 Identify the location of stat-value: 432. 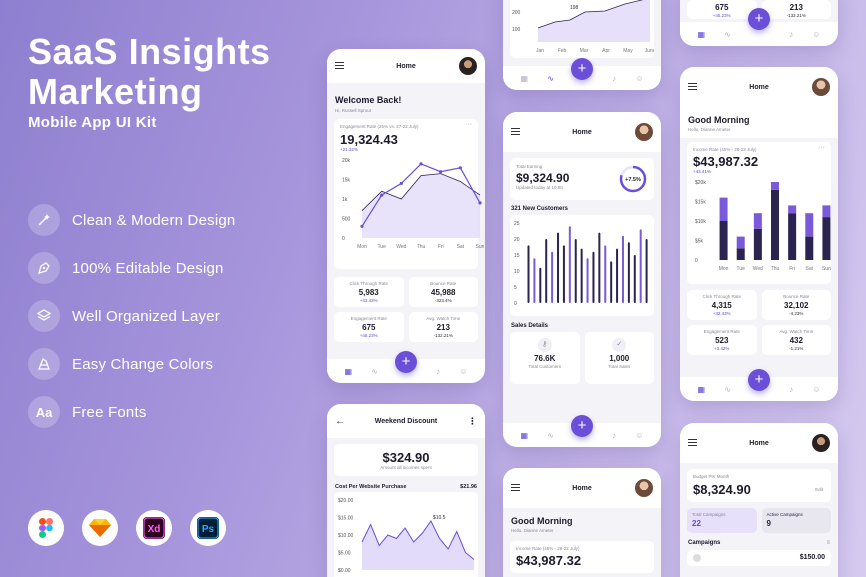
(796, 340).